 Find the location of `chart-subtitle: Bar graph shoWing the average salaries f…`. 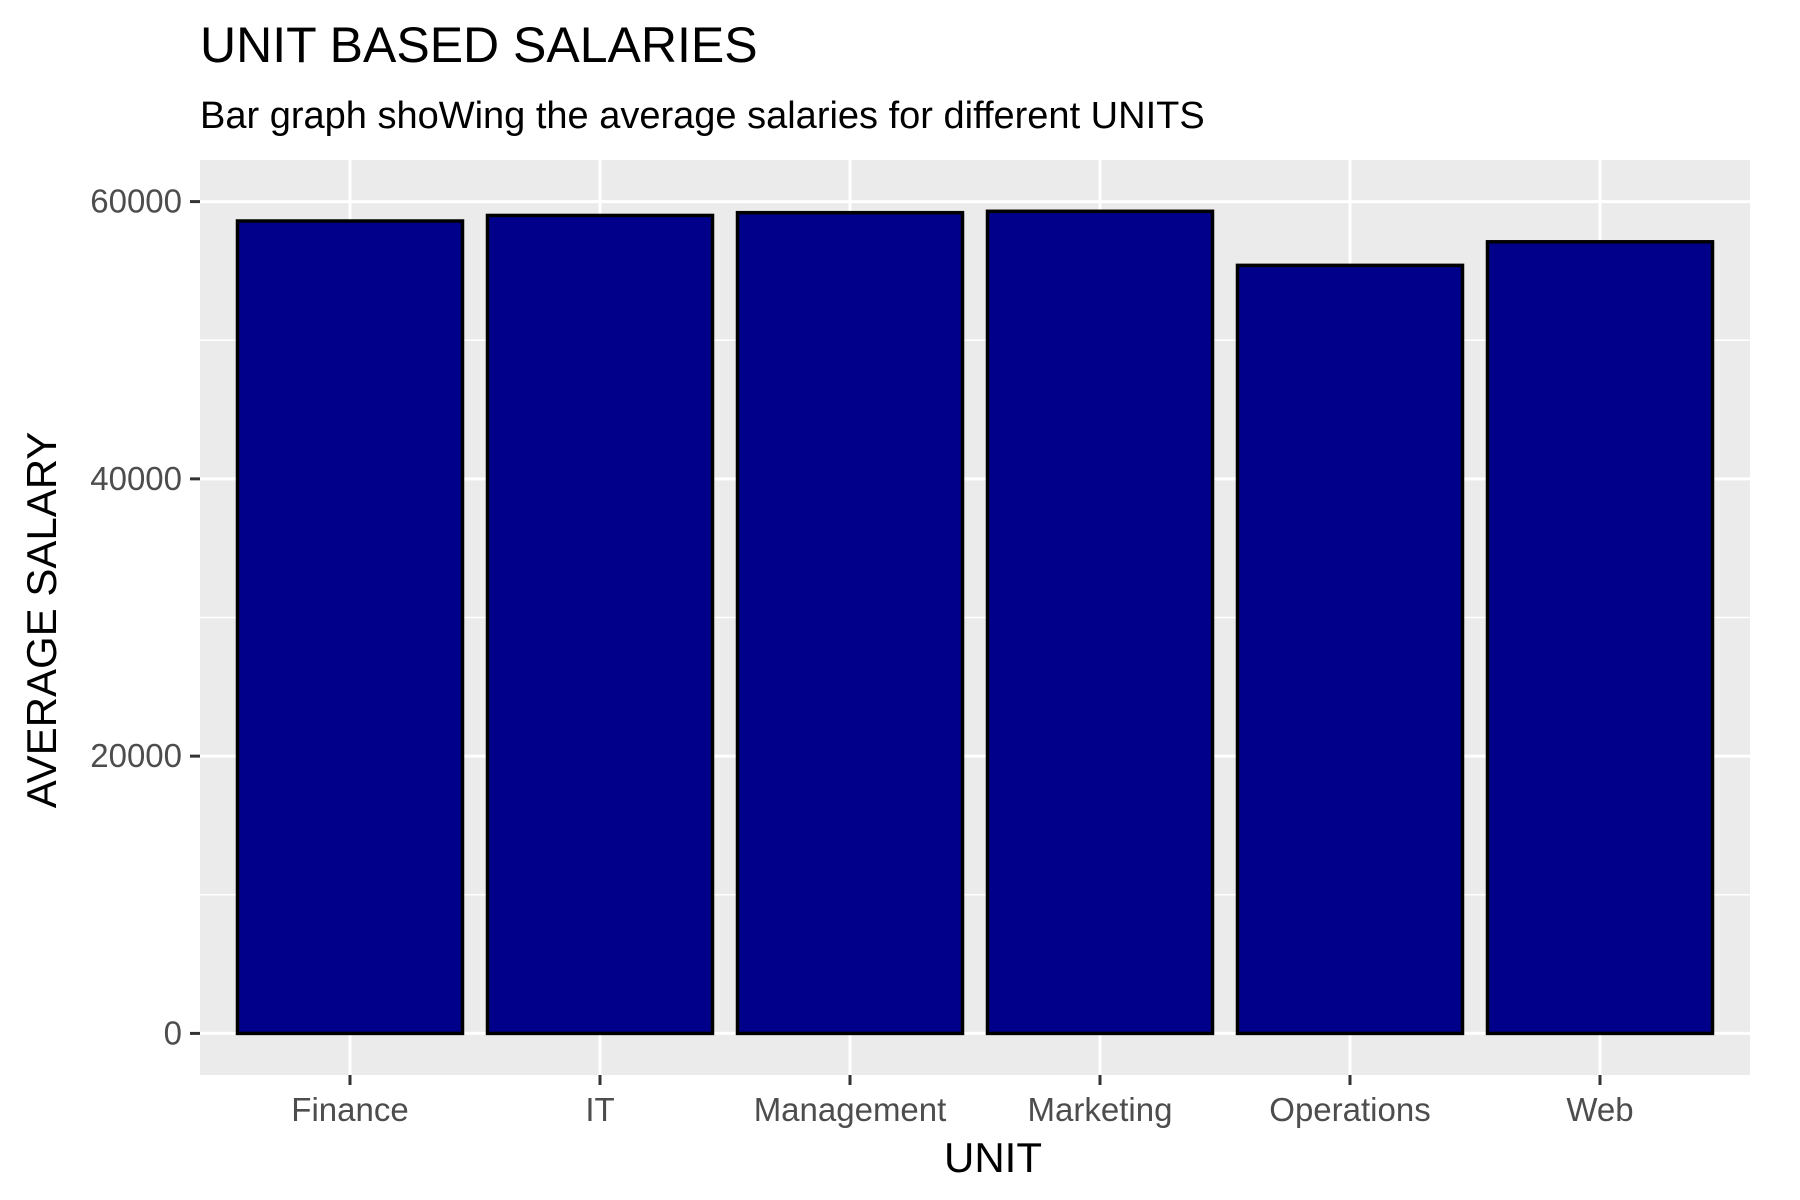

chart-subtitle: Bar graph shoWing the average salaries f… is located at coordinates (702, 116).